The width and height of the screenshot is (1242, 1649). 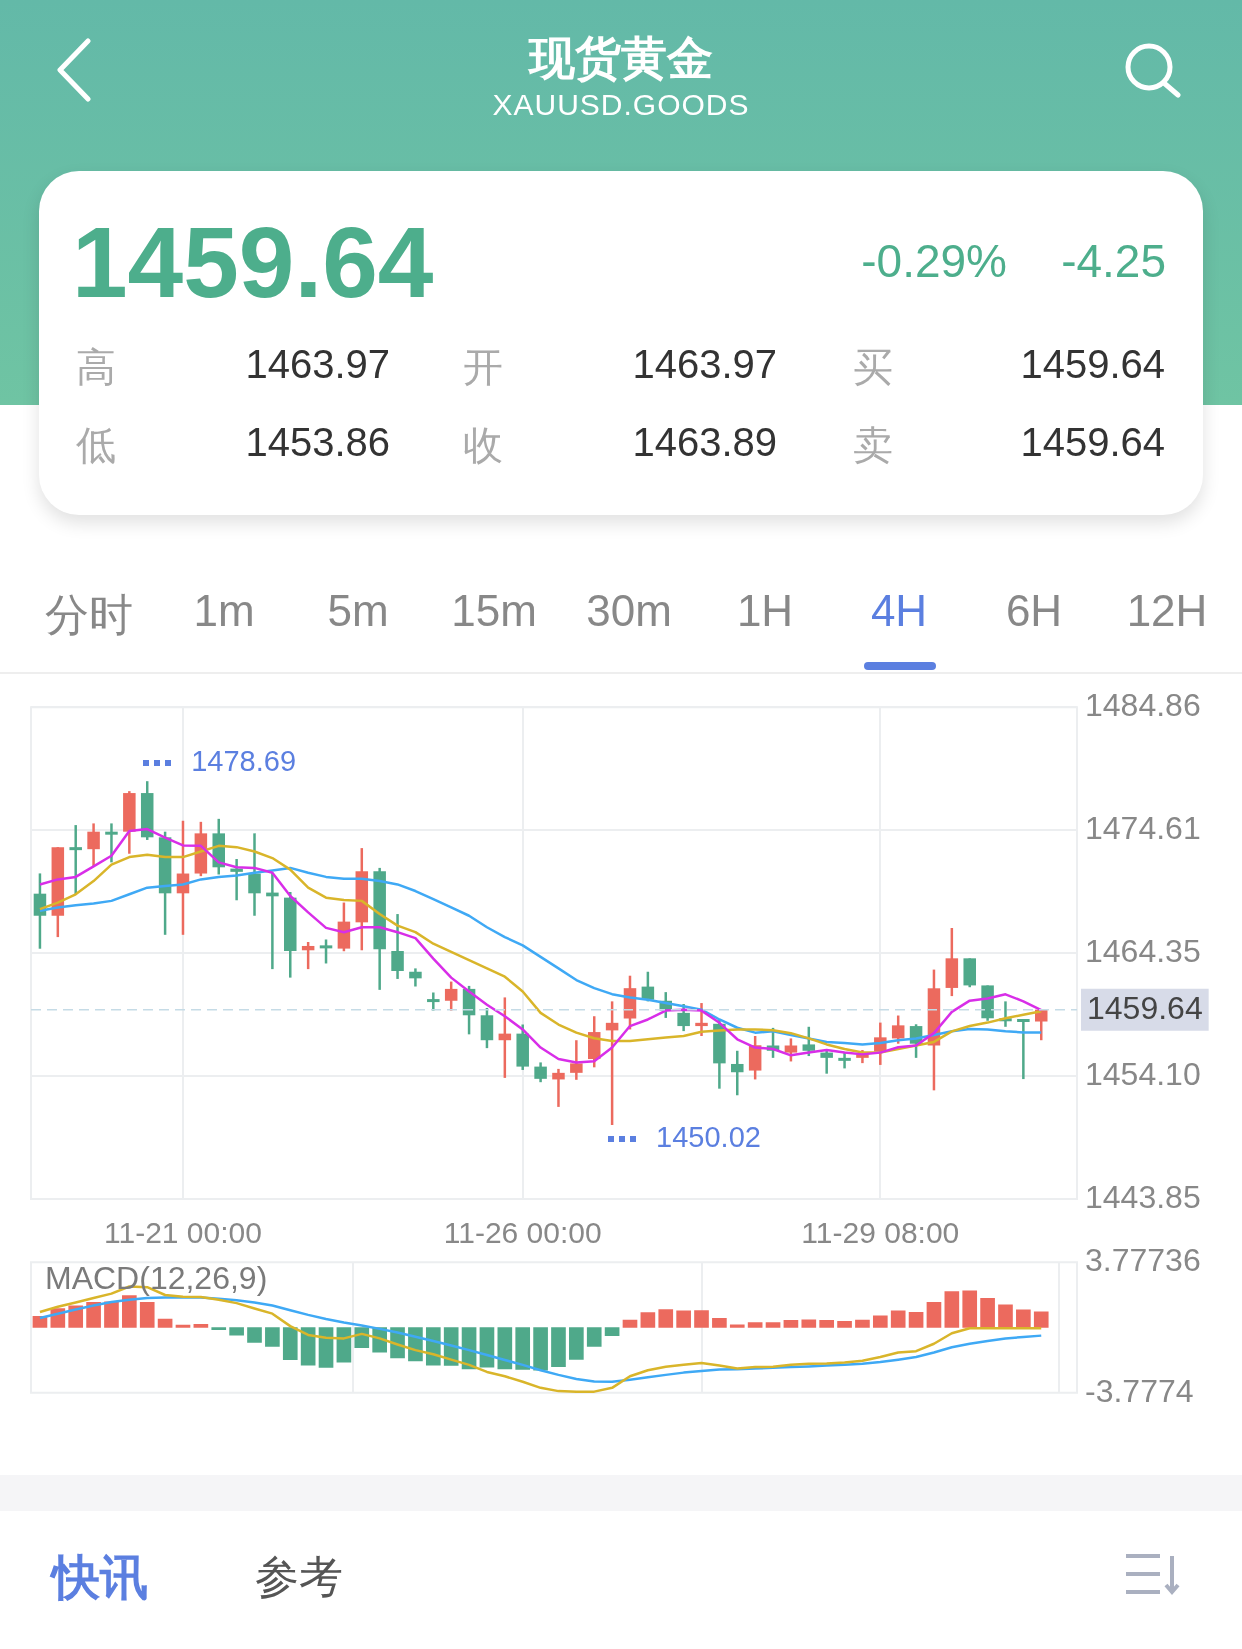 What do you see at coordinates (873, 367) in the screenshot?
I see `text: 买` at bounding box center [873, 367].